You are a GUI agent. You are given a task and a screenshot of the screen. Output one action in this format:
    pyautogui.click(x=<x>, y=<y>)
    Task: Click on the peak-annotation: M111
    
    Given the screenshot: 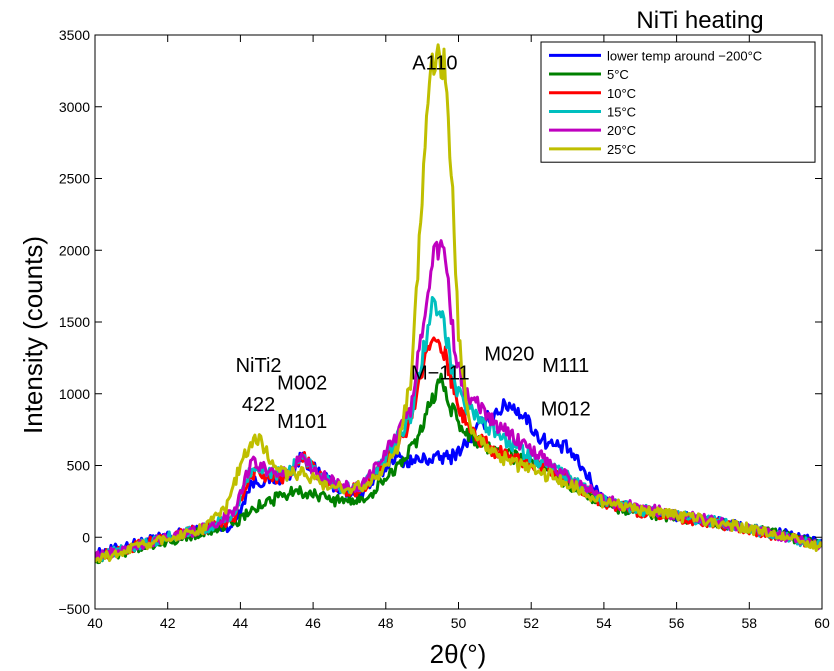 What is the action you would take?
    pyautogui.click(x=565, y=366)
    